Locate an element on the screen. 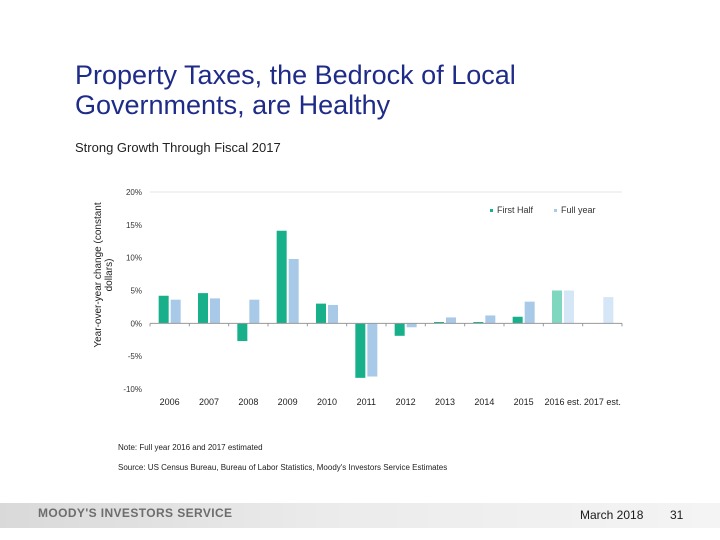 The height and width of the screenshot is (540, 720). y-tick-label: 0% is located at coordinates (136, 323).